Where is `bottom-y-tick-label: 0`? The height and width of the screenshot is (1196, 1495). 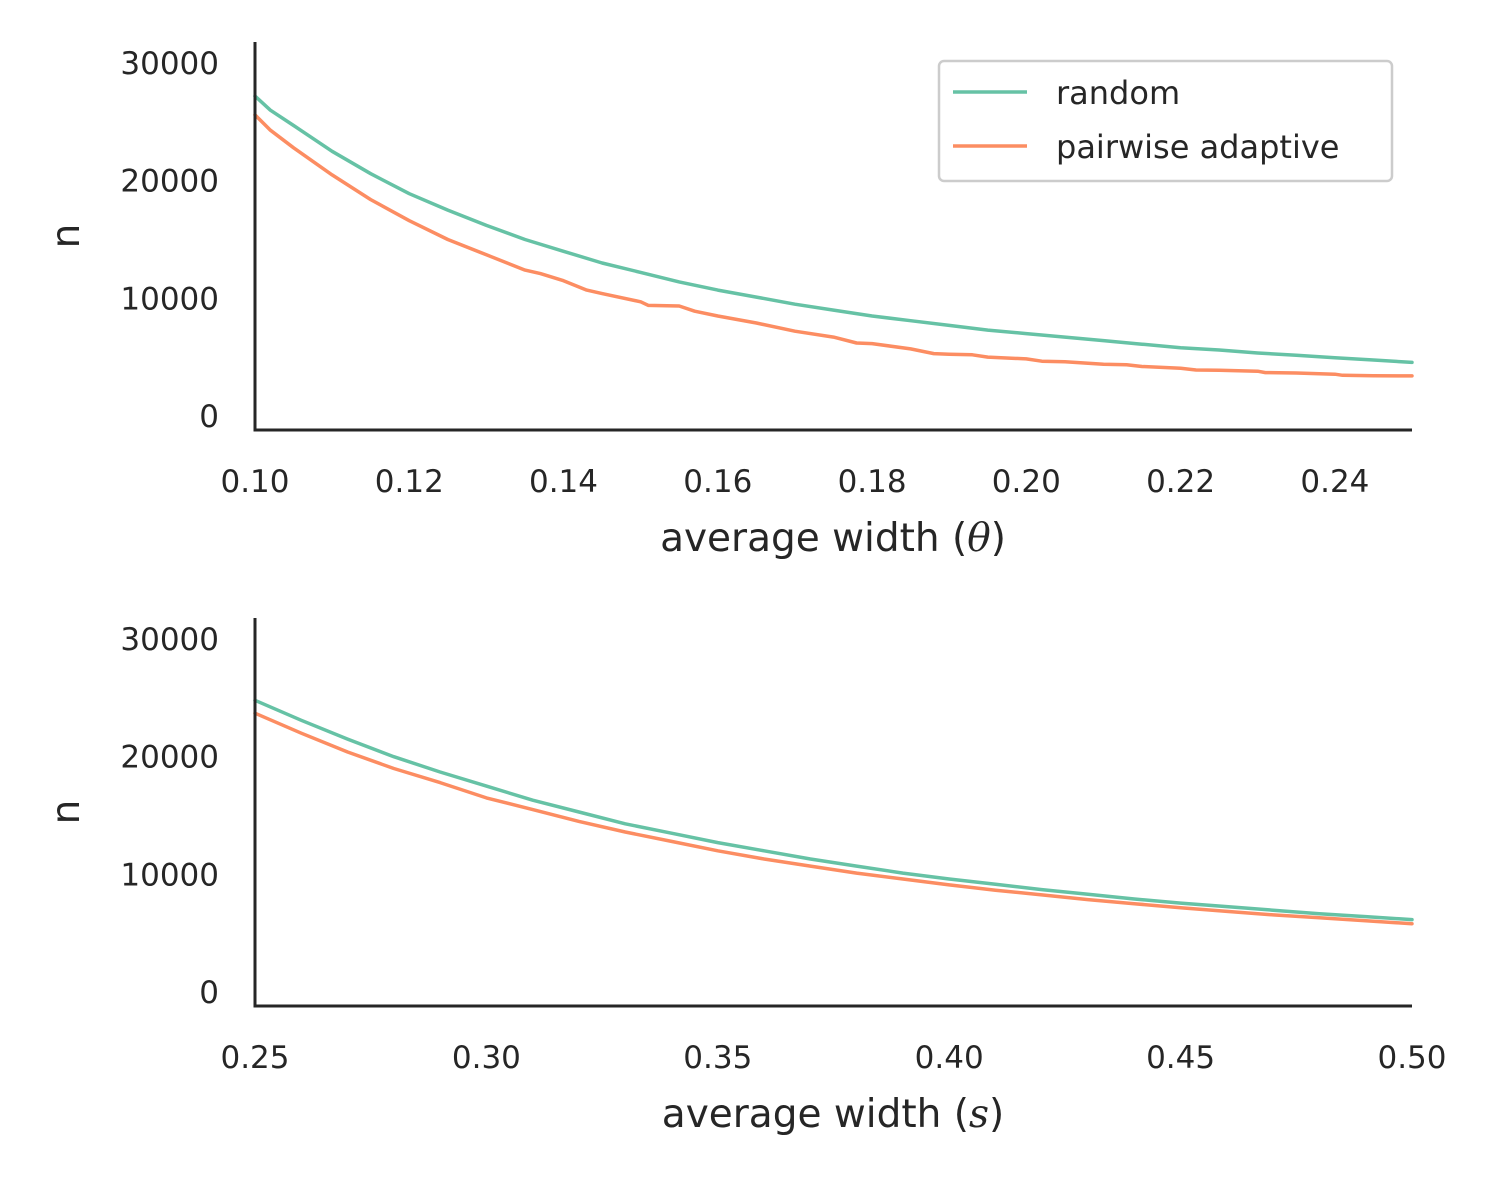
bottom-y-tick-label: 0 is located at coordinates (209, 993).